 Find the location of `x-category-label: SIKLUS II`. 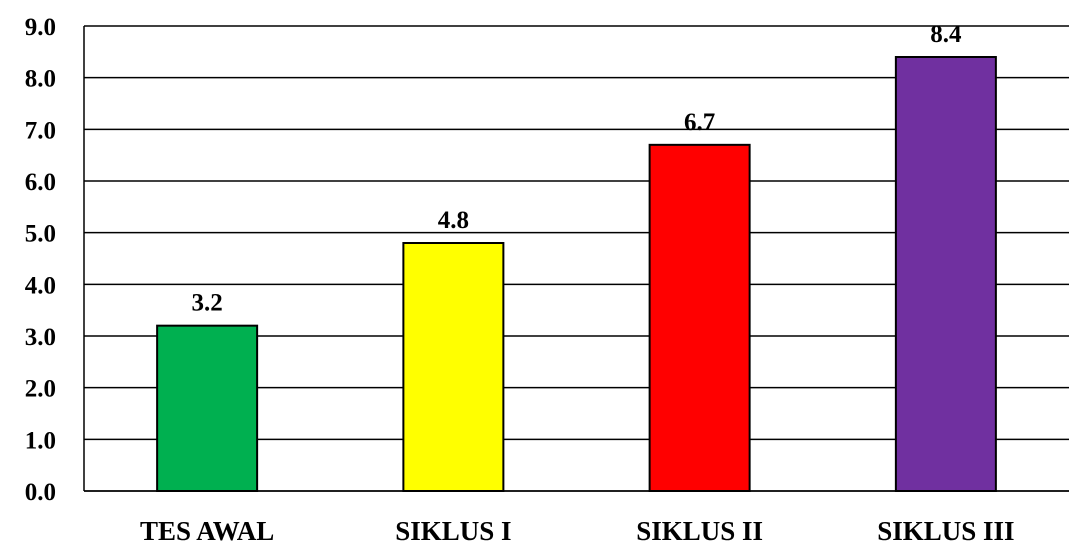

x-category-label: SIKLUS II is located at coordinates (699, 531).